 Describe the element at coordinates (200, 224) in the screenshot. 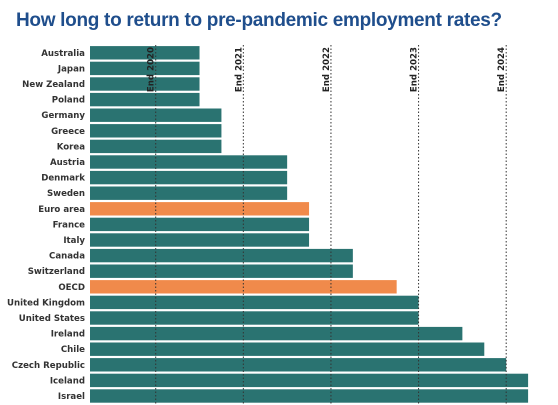

I see `bar-france` at that location.